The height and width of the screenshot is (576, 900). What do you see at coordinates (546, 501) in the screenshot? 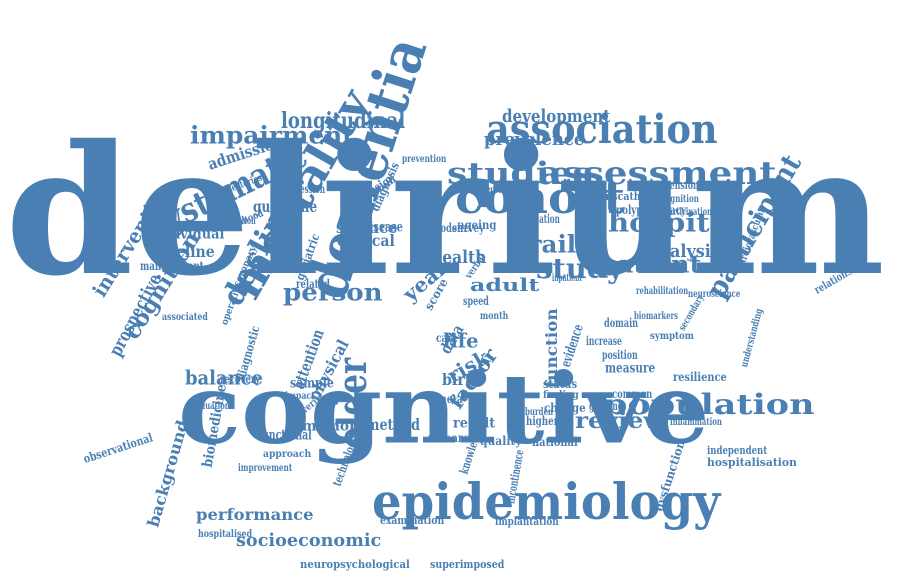
I see `cloud-word-epidemiology: epidemiology` at bounding box center [546, 501].